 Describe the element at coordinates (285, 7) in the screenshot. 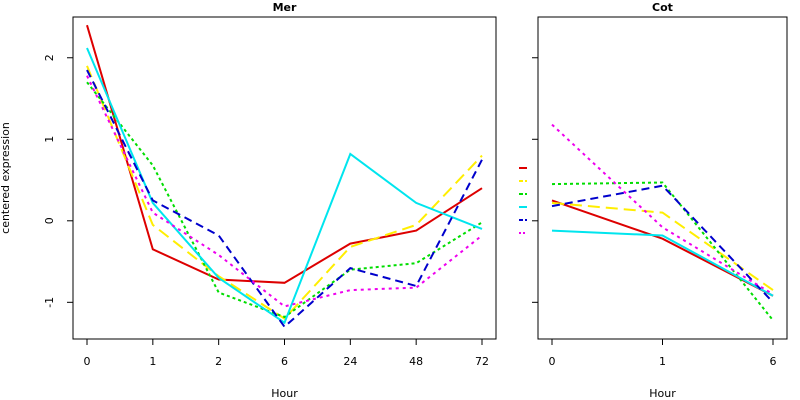

I see `panel-title: Mer` at that location.